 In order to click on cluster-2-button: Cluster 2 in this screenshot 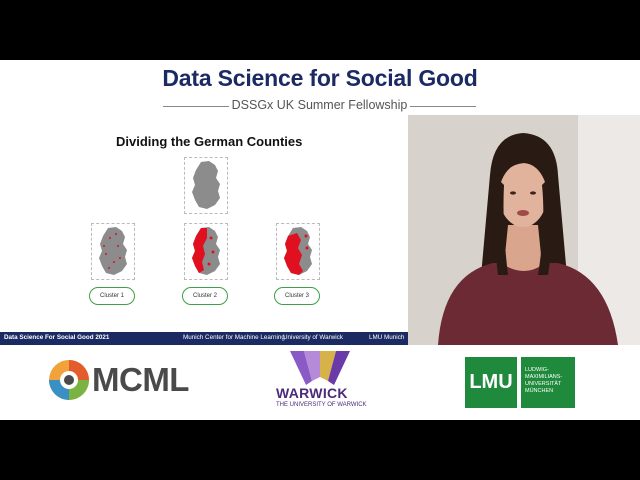, I will do `click(205, 296)`.